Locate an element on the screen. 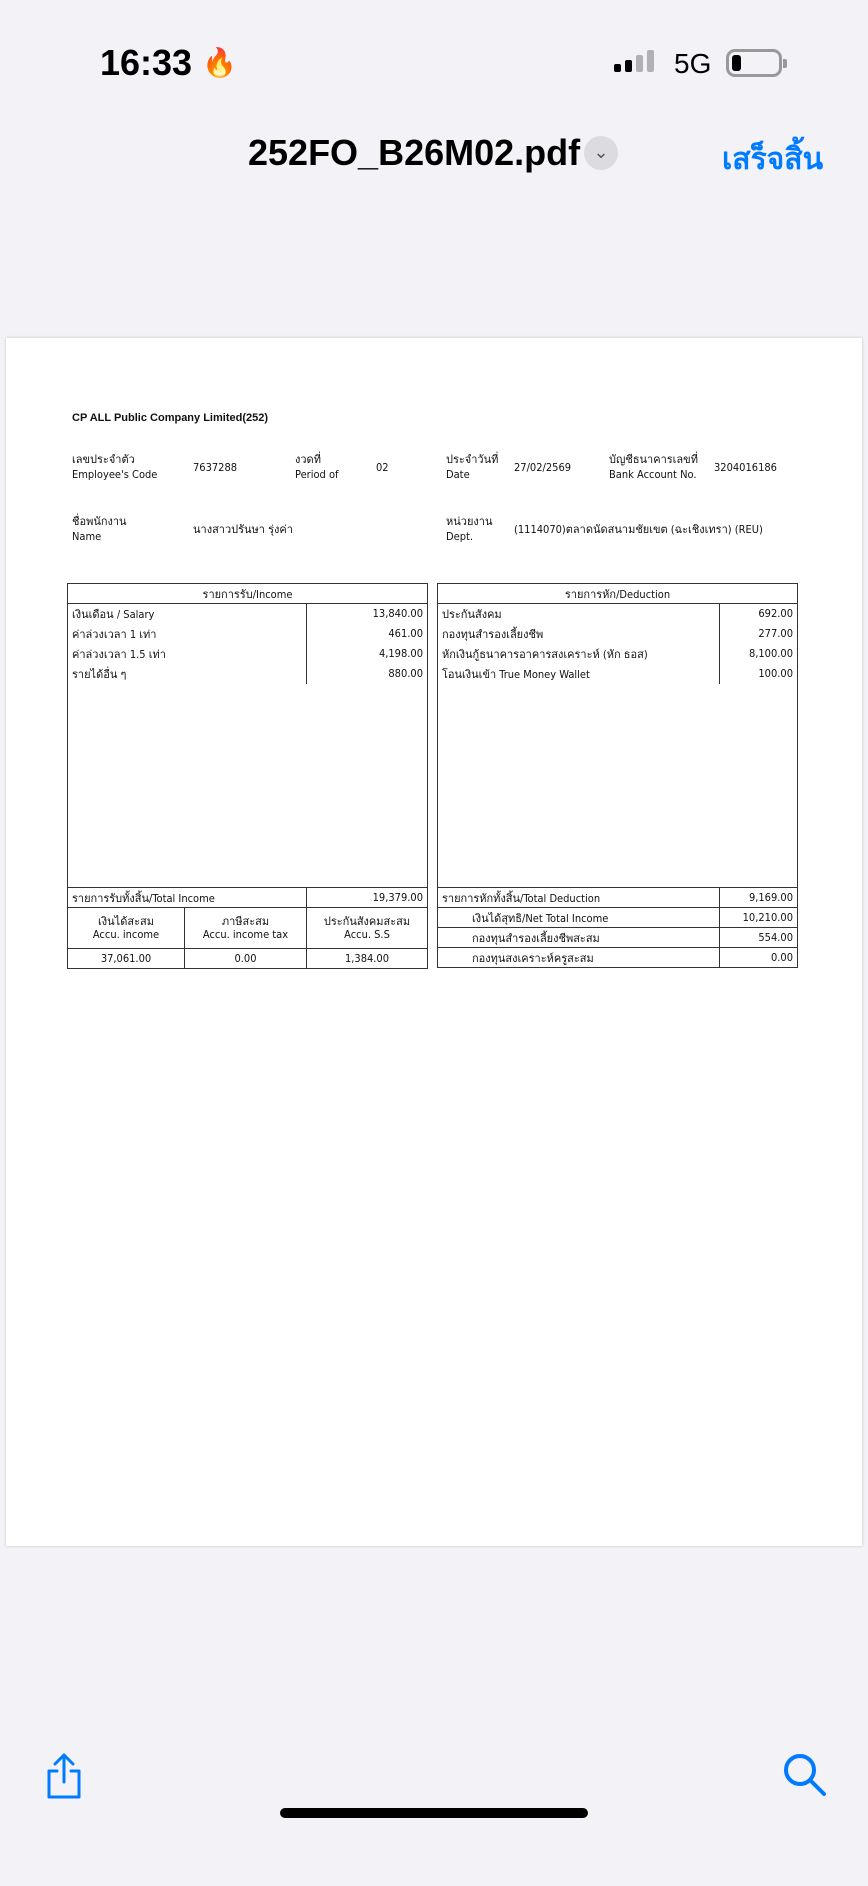 The width and height of the screenshot is (868, 1886). accu-label-th: ภาษีสะสม is located at coordinates (245, 921).